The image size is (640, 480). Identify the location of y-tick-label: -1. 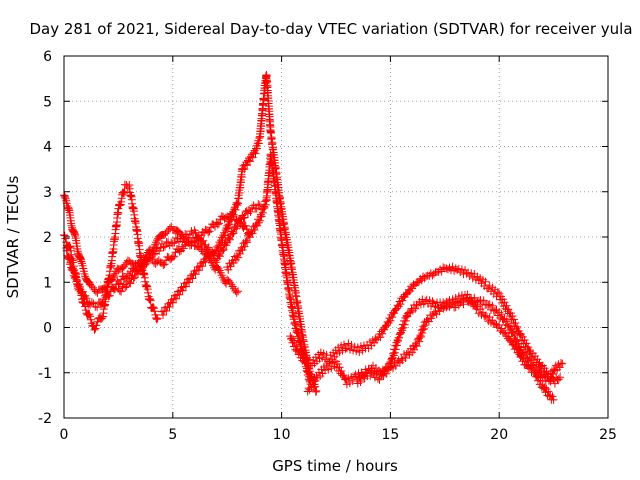
(45, 374).